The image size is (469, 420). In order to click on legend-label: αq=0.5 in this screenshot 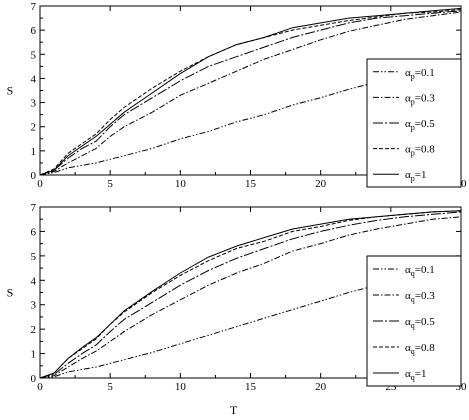, I will do `click(420, 323)`.